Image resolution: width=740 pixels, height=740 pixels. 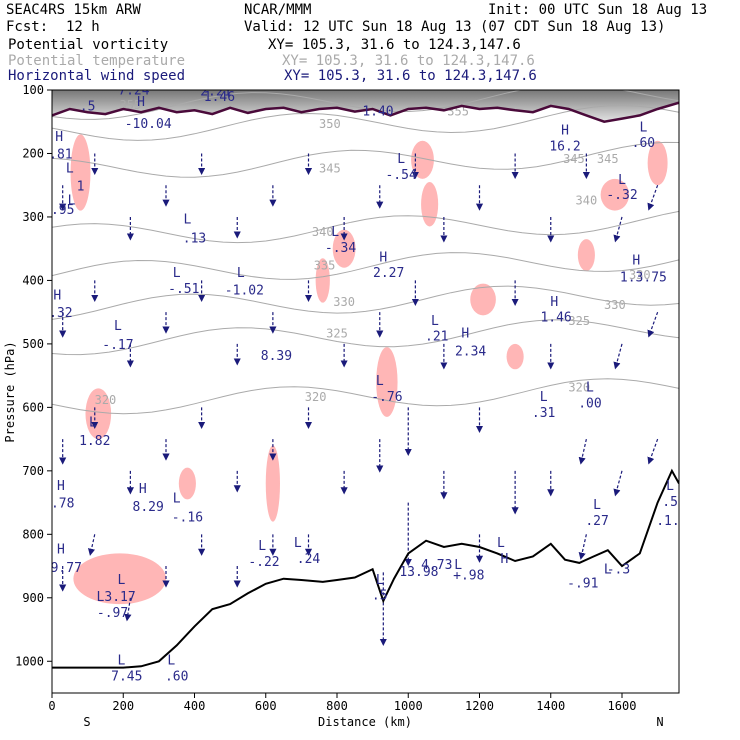 What do you see at coordinates (27, 27) in the screenshot?
I see `fcst-label: Fcst:` at bounding box center [27, 27].